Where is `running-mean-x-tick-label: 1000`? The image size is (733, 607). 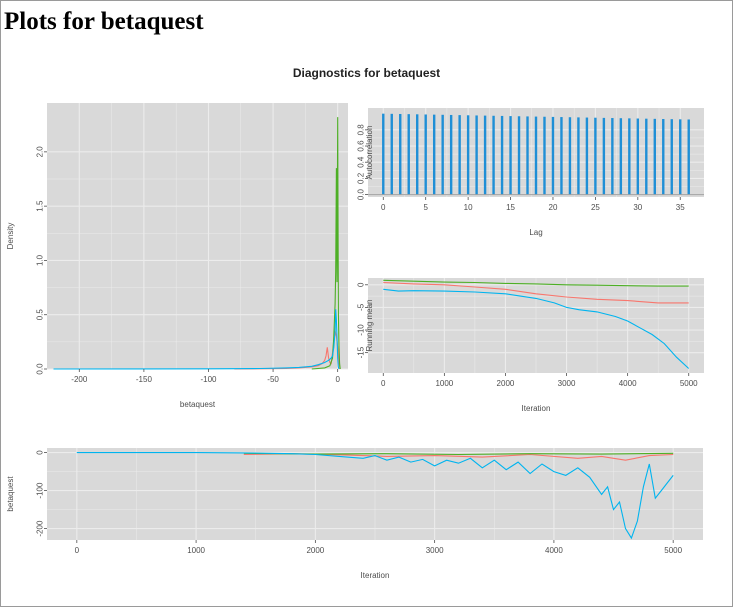 running-mean-x-tick-label: 1000 is located at coordinates (444, 383).